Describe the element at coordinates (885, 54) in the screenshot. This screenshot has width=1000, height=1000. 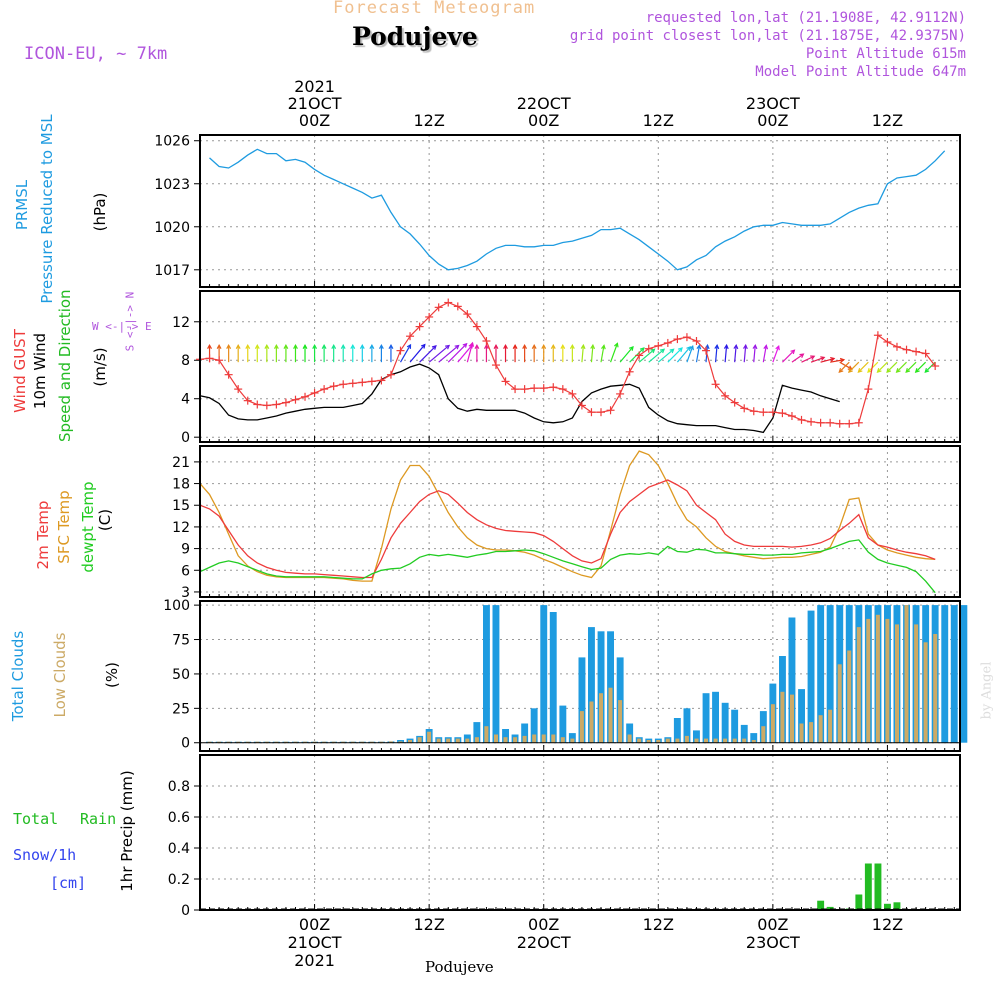
I see `point-altitude: Point Altitude 615m` at that location.